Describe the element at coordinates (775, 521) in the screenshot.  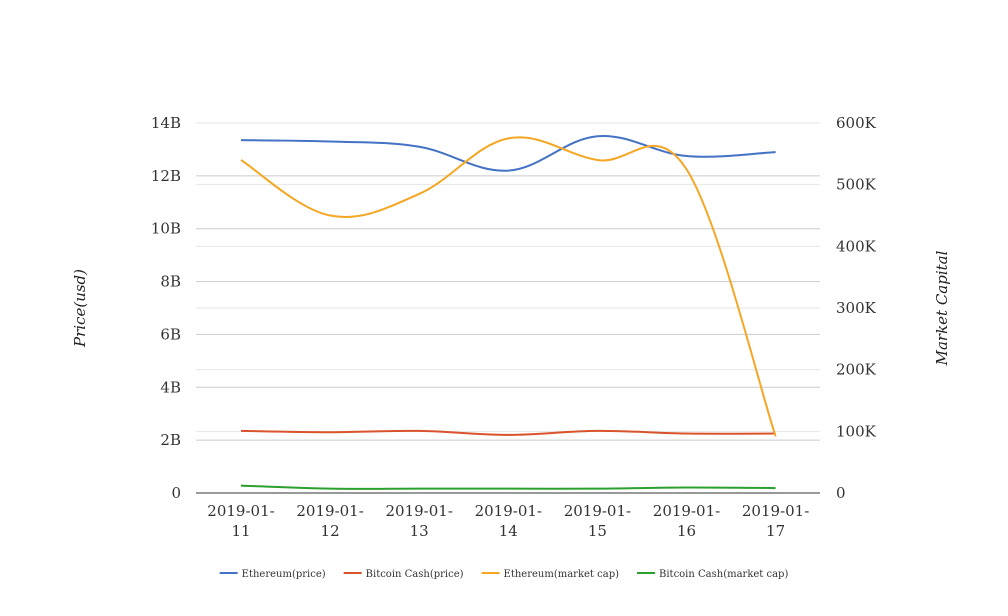
I see `x-tick-label: 2019-01-17` at that location.